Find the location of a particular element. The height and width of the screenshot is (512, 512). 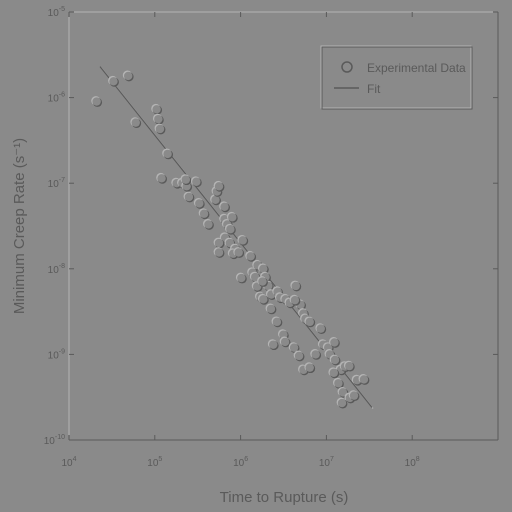

x-tick-label-3: 10⁷ is located at coordinates (326, 462).